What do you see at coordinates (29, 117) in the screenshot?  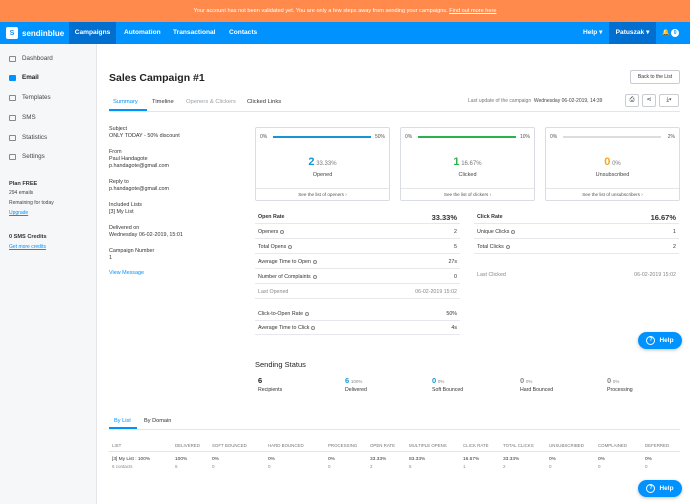 I see `sidebar-item-label: SMS` at bounding box center [29, 117].